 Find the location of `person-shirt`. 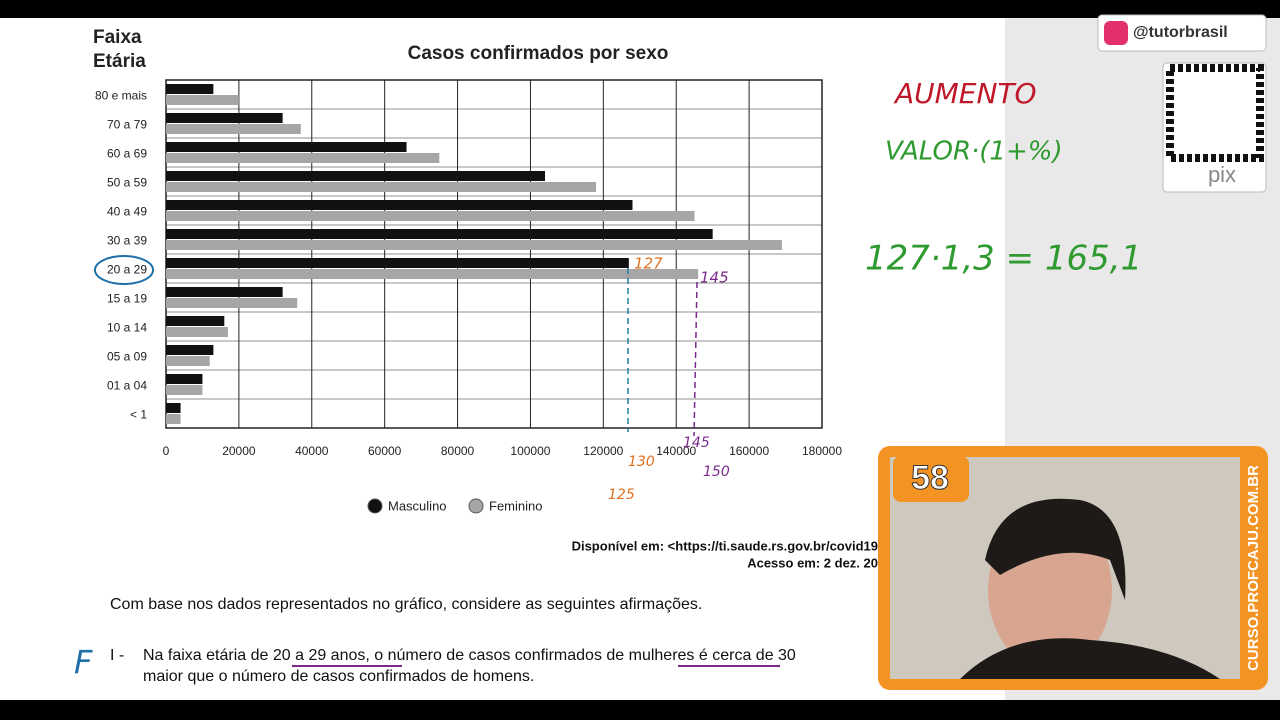

person-shirt is located at coordinates (1090, 658).